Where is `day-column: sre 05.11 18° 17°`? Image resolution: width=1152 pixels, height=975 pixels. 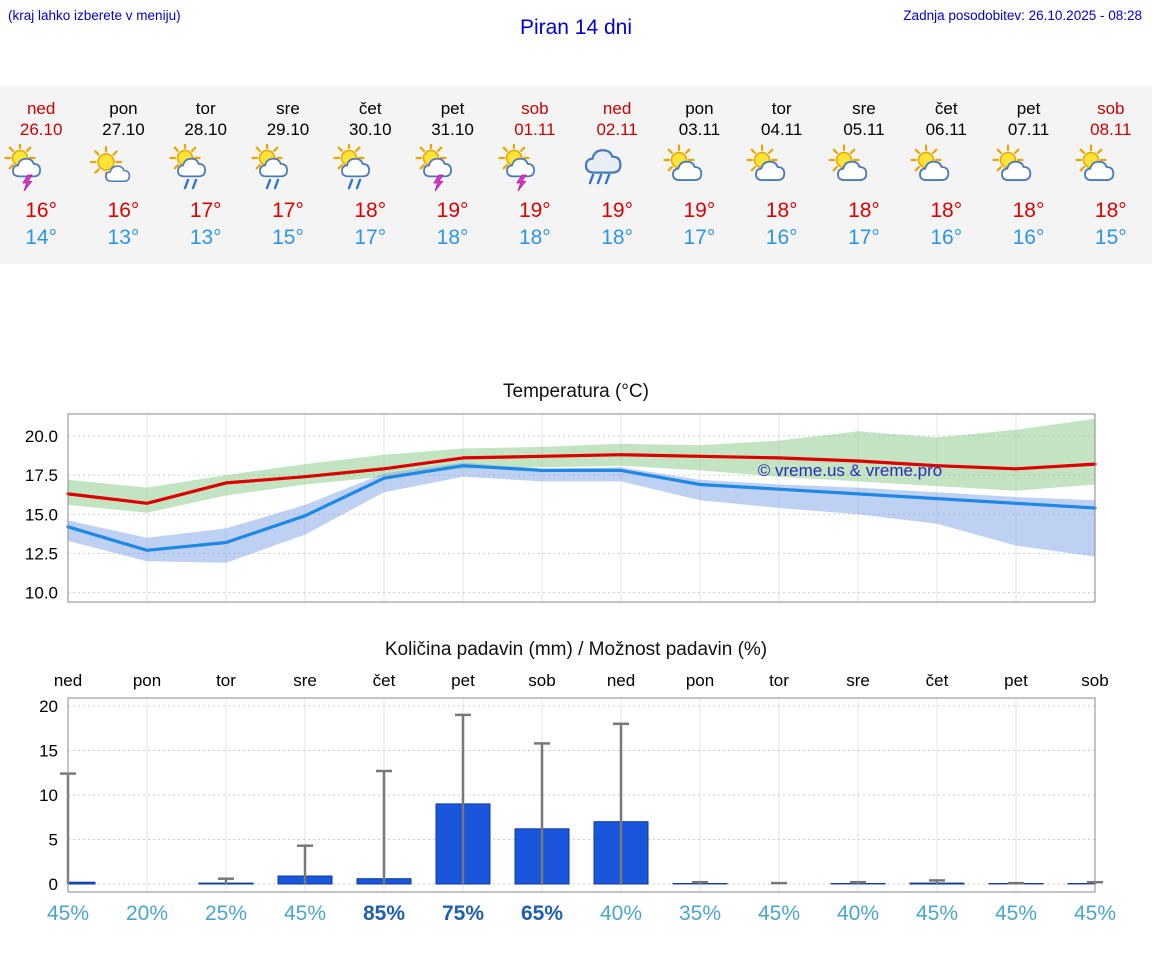
day-column: sre 05.11 18° 17° is located at coordinates (864, 174).